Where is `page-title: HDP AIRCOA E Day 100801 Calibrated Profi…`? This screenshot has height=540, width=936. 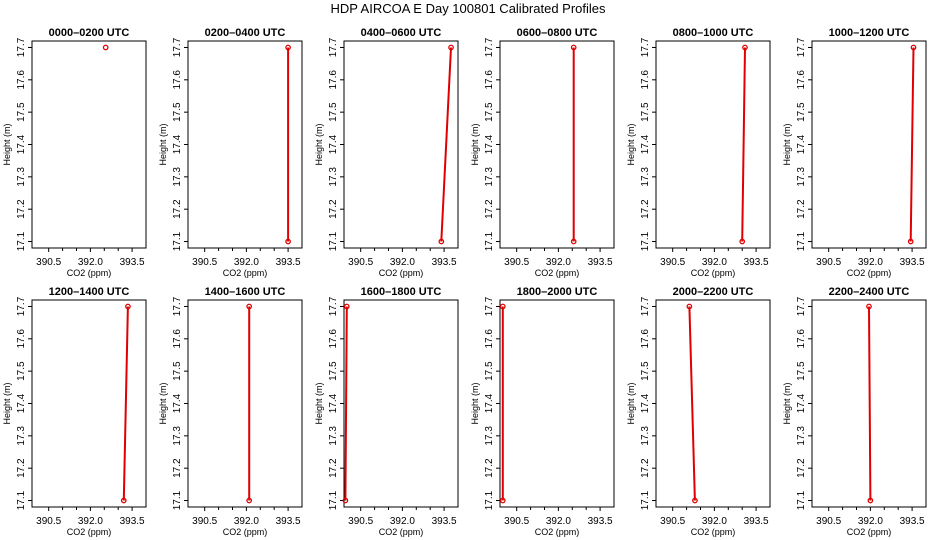
page-title: HDP AIRCOA E Day 100801 Calibrated Profi… is located at coordinates (468, 8).